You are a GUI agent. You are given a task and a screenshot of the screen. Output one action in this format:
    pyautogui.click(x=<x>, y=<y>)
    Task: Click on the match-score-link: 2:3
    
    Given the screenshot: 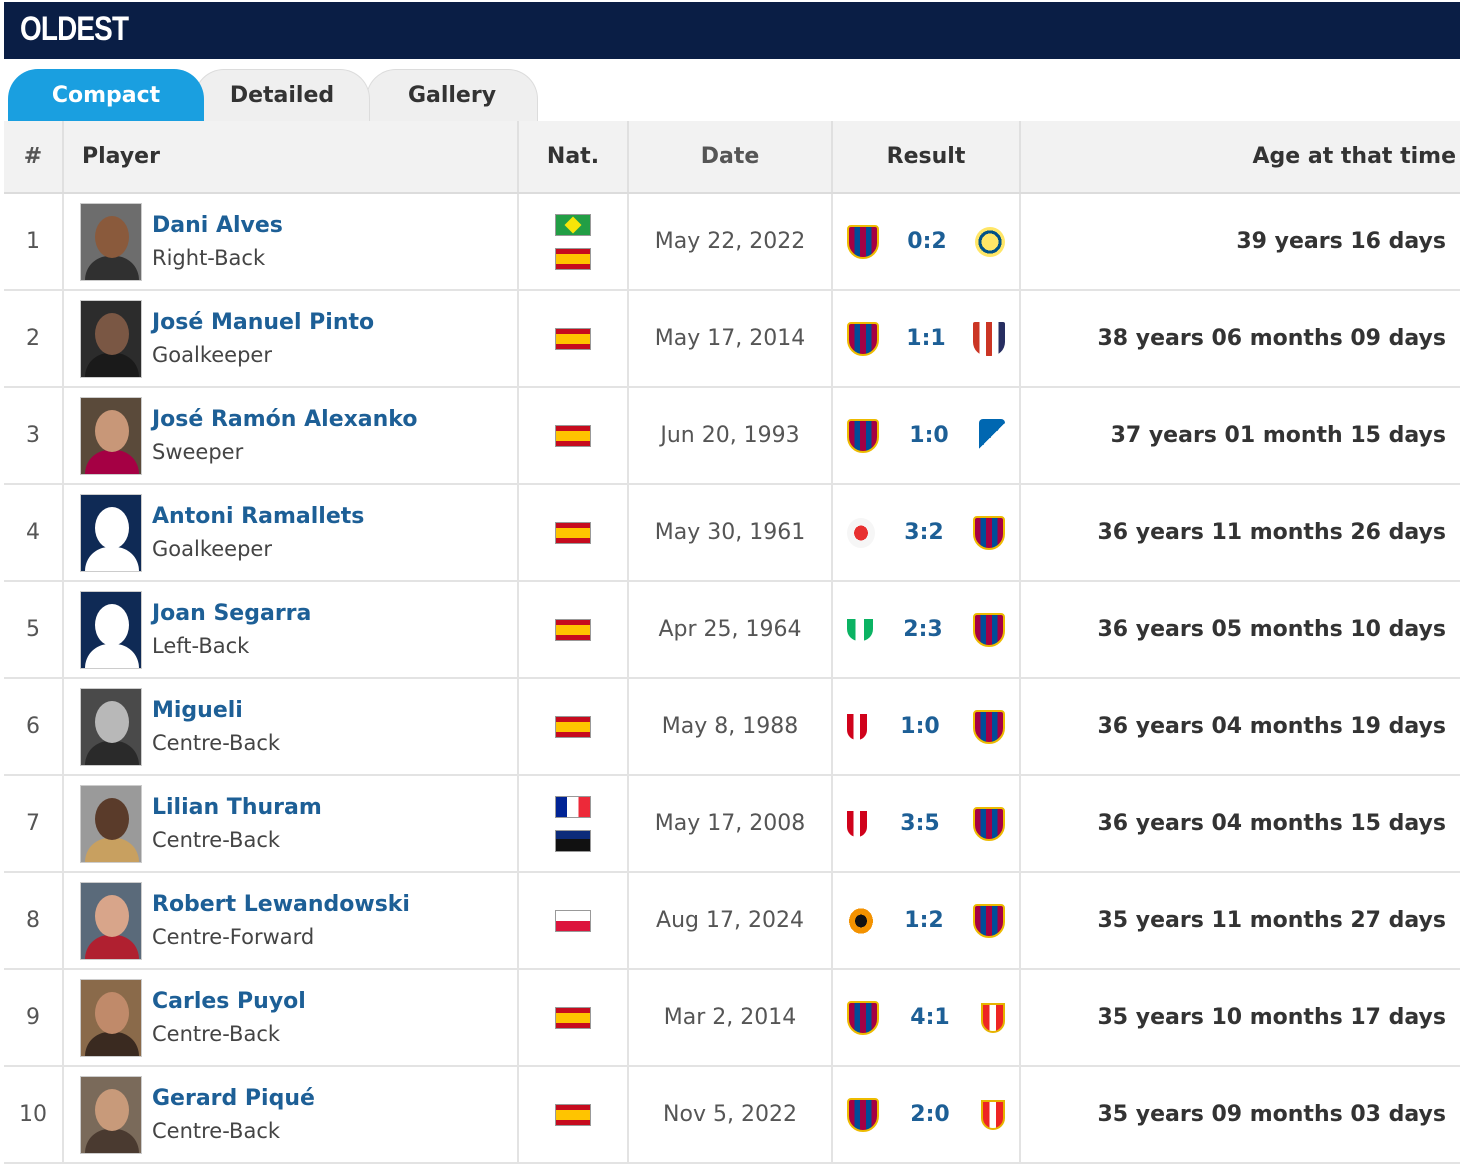 What is the action you would take?
    pyautogui.click(x=923, y=629)
    